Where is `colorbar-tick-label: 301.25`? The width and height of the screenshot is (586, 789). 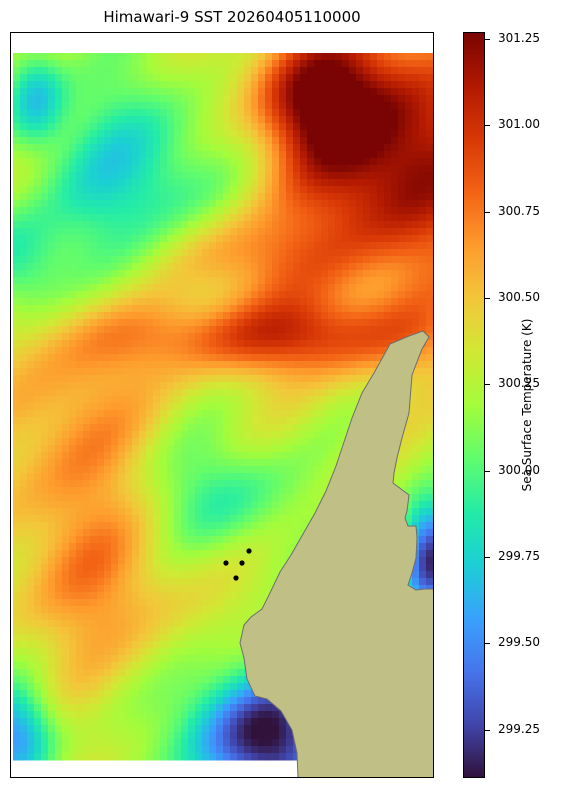 colorbar-tick-label: 301.25 is located at coordinates (519, 37).